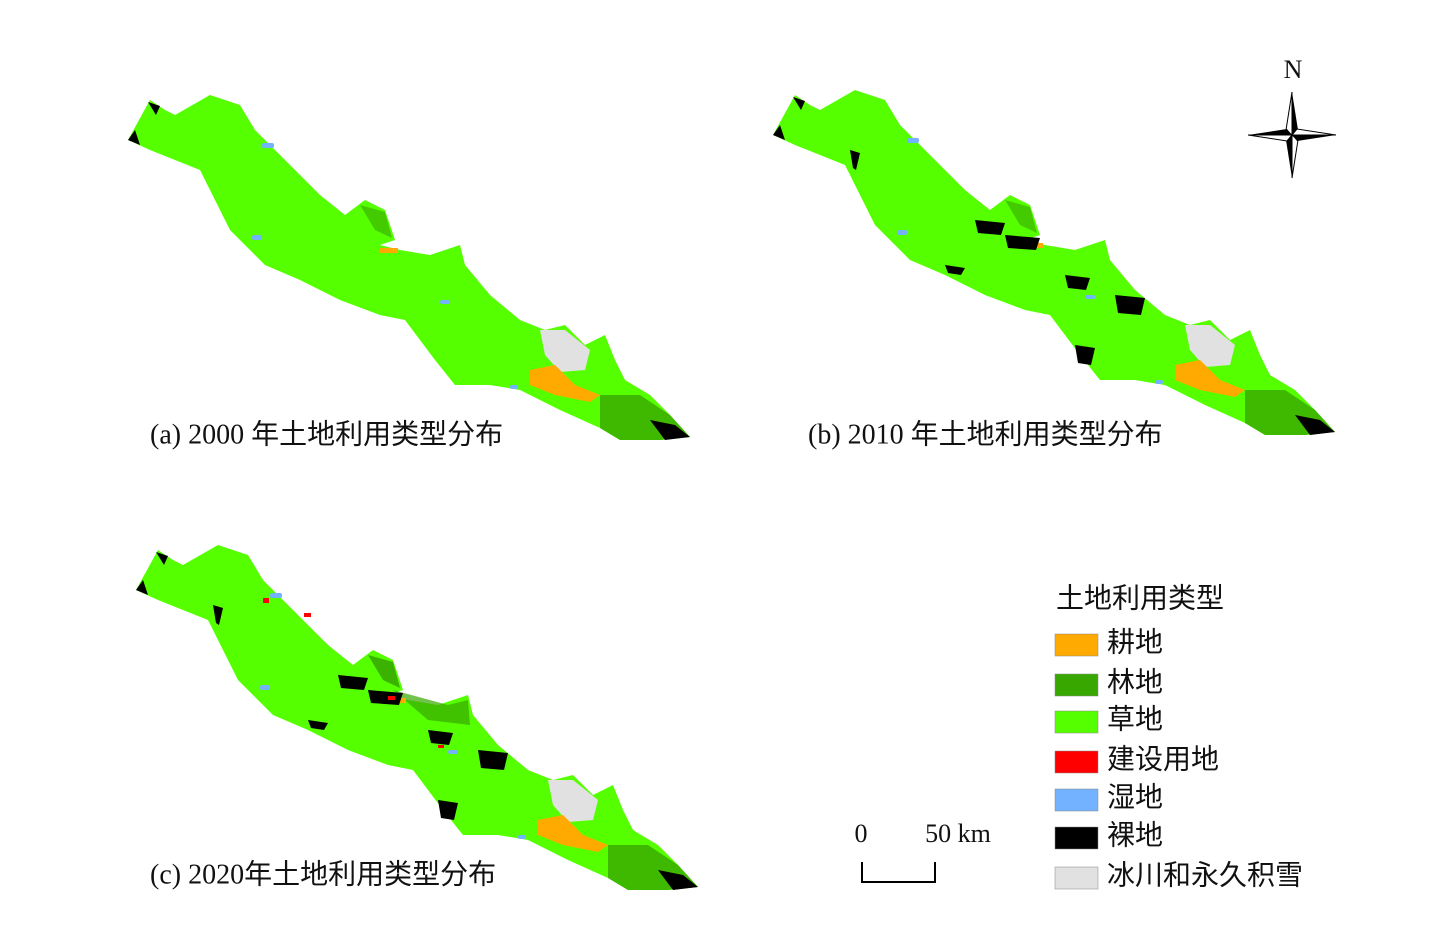 This screenshot has width=1449, height=938. What do you see at coordinates (1163, 759) in the screenshot?
I see `legend-label: 建设用地` at bounding box center [1163, 759].